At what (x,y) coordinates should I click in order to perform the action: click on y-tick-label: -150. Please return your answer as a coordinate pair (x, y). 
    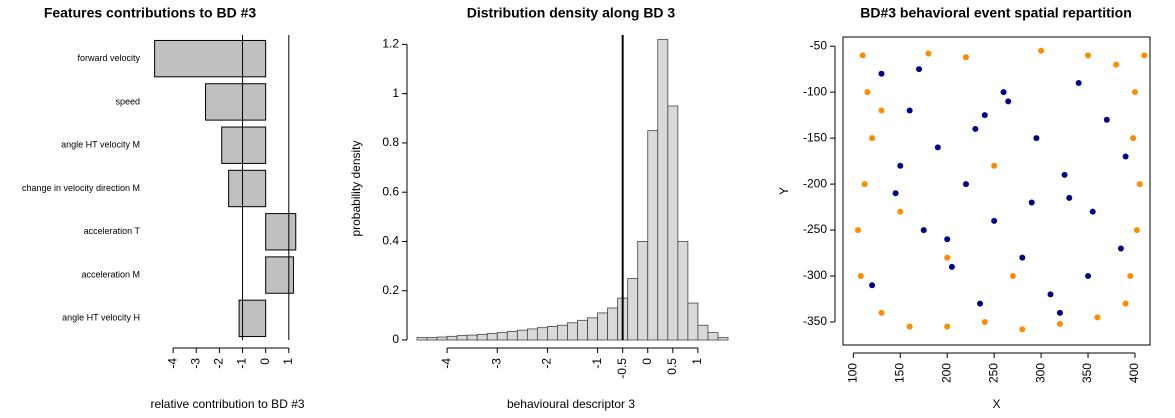
    Looking at the image, I should click on (815, 137).